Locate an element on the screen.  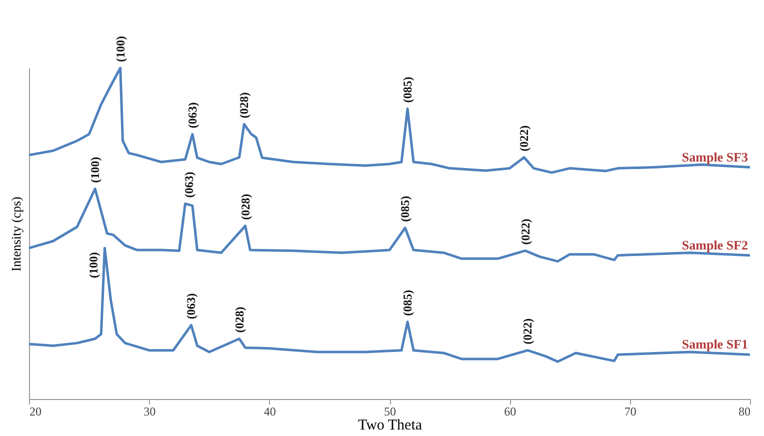
x-tick-label: 60 is located at coordinates (510, 411).